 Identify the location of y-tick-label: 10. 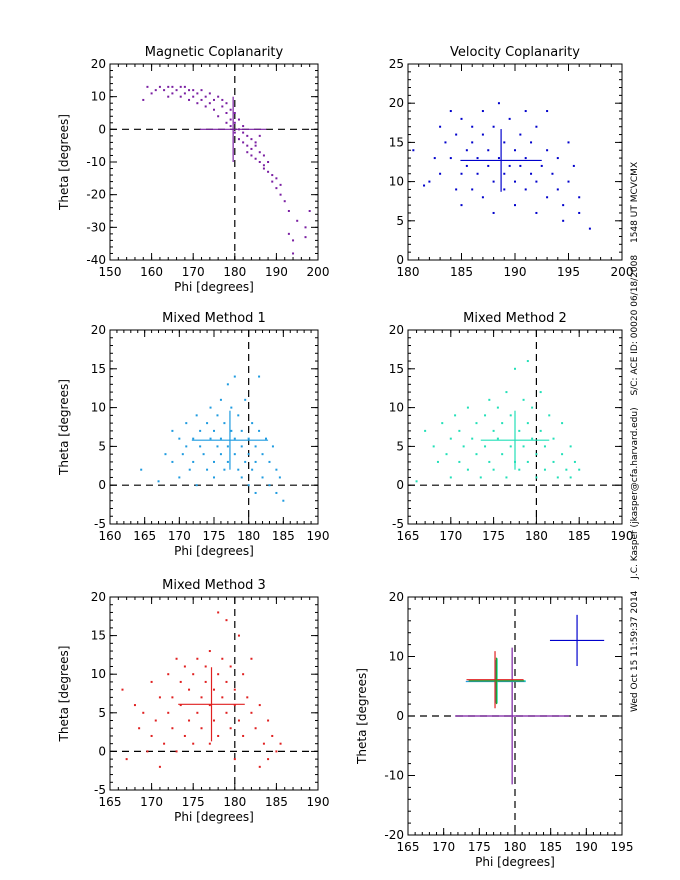
(396, 182).